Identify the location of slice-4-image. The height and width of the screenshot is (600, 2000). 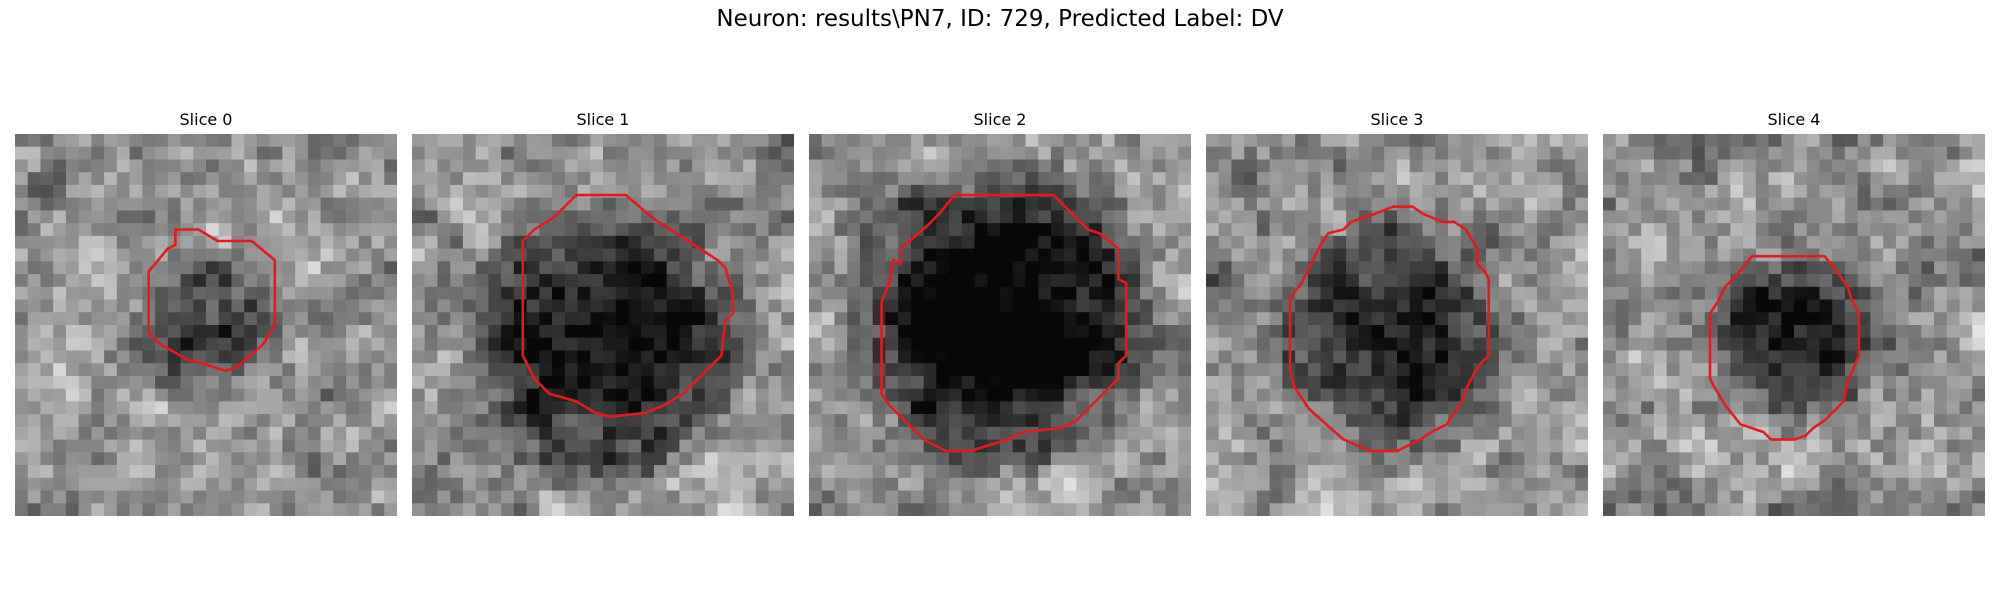
(1794, 325).